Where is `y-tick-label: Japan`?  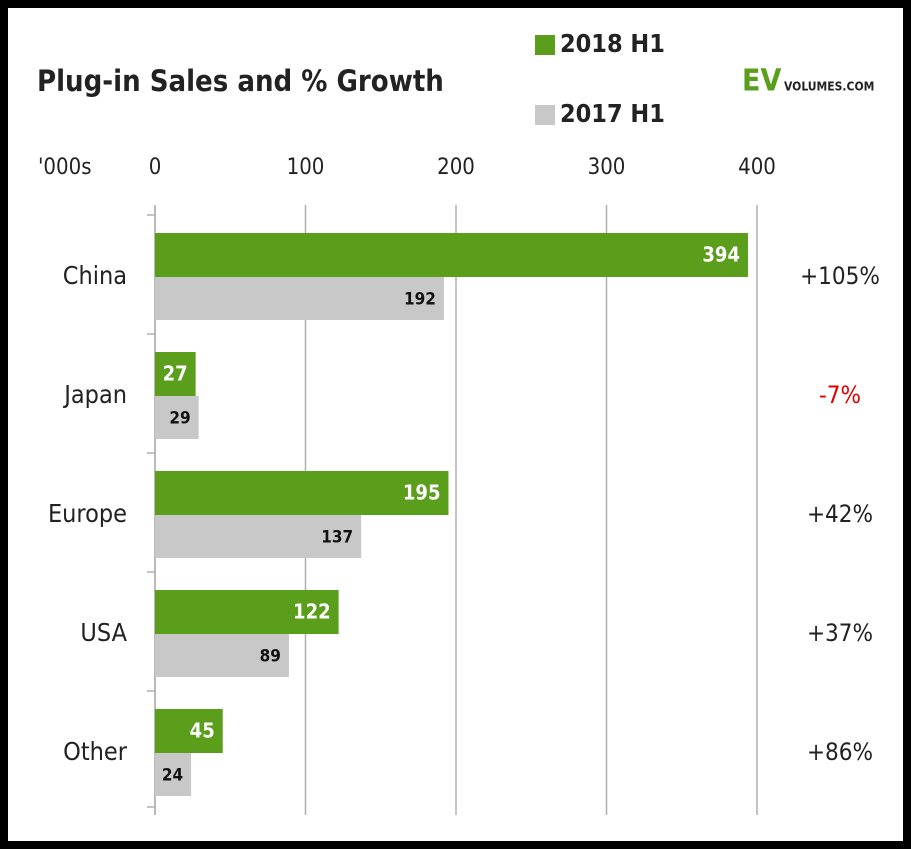 y-tick-label: Japan is located at coordinates (94, 394).